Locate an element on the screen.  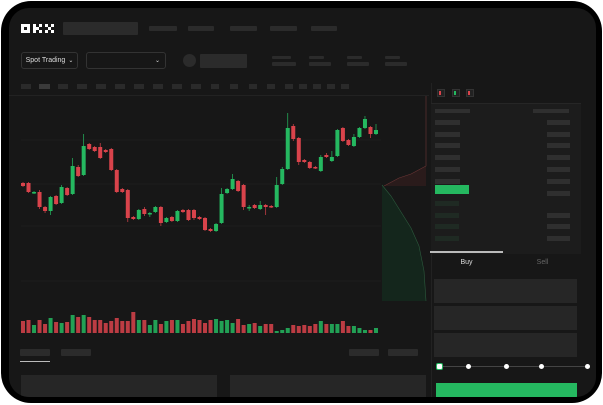
total-input is located at coordinates (505, 345).